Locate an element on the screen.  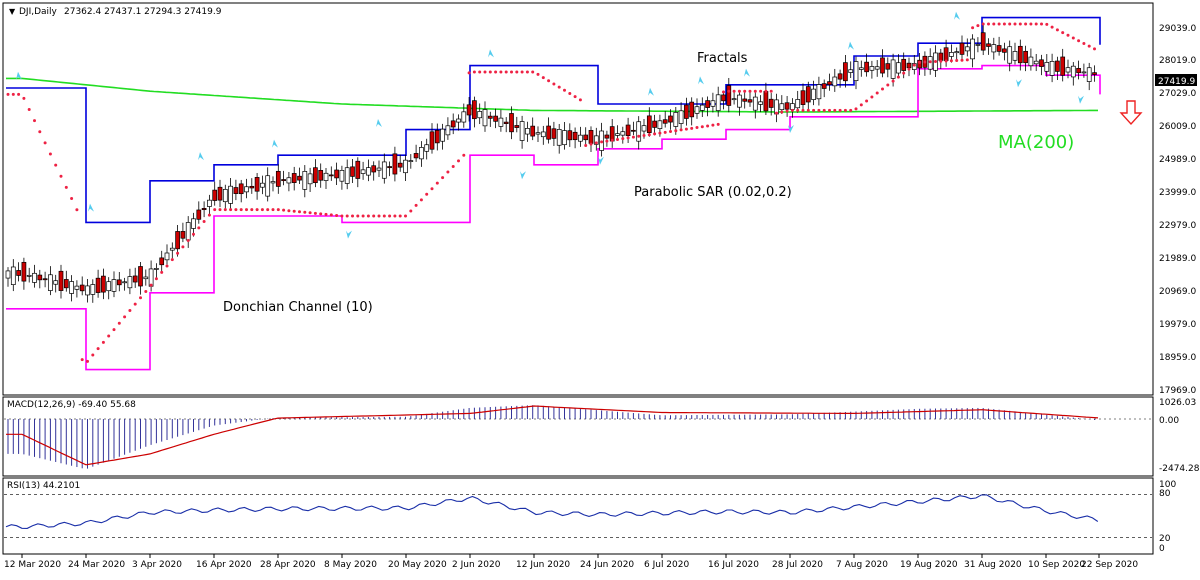
rsi-tick: 80 is located at coordinates (1165, 494).